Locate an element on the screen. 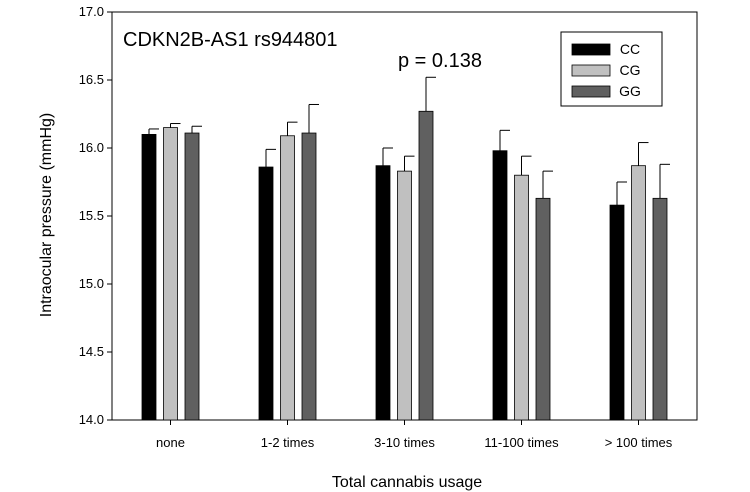  y-tick-label: 15.5 is located at coordinates (91, 215).